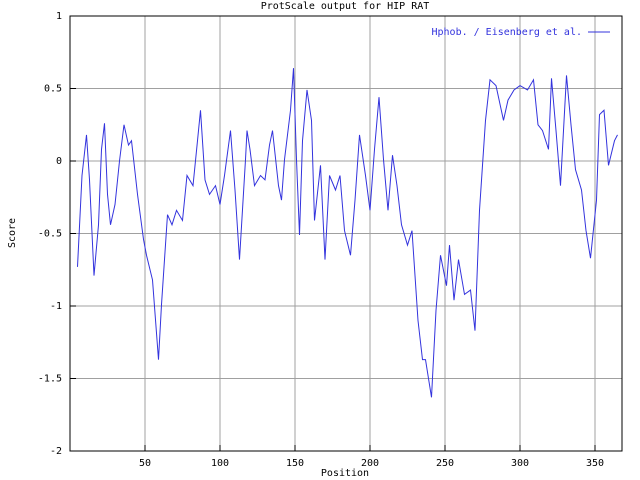 This screenshot has height=480, width=640. Describe the element at coordinates (520, 463) in the screenshot. I see `x-tick-label: 300` at that location.